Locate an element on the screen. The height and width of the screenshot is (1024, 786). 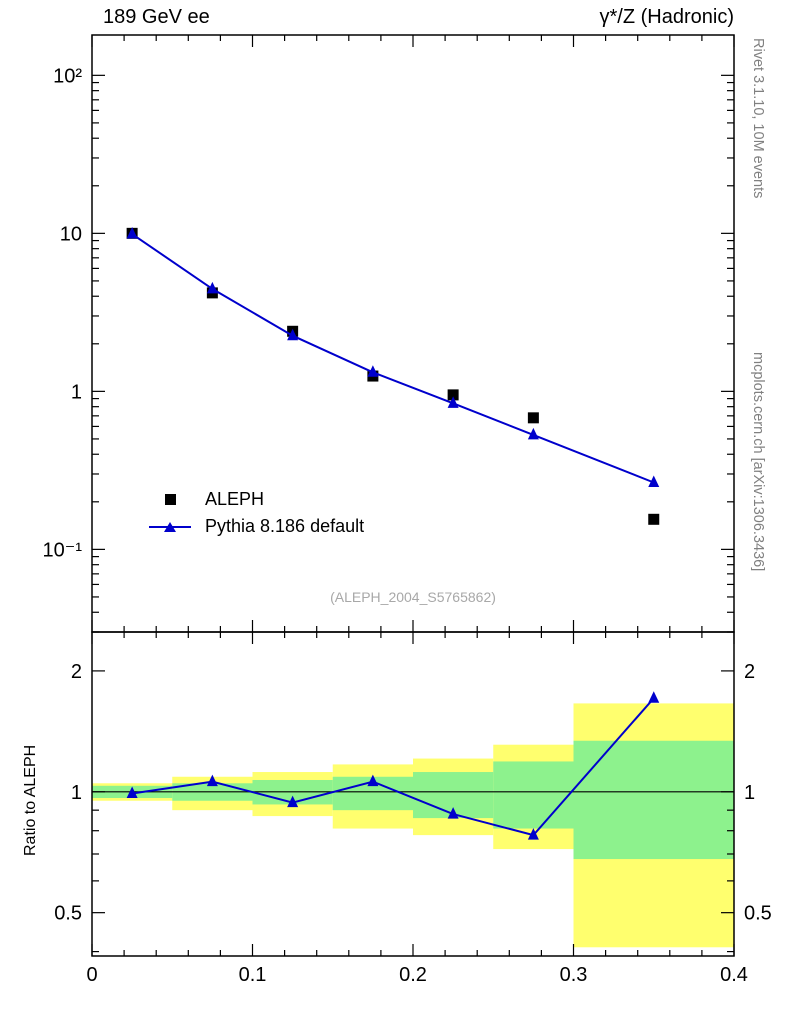
legend-item-pythia: Pythia 8.186 default is located at coordinates (255, 526).